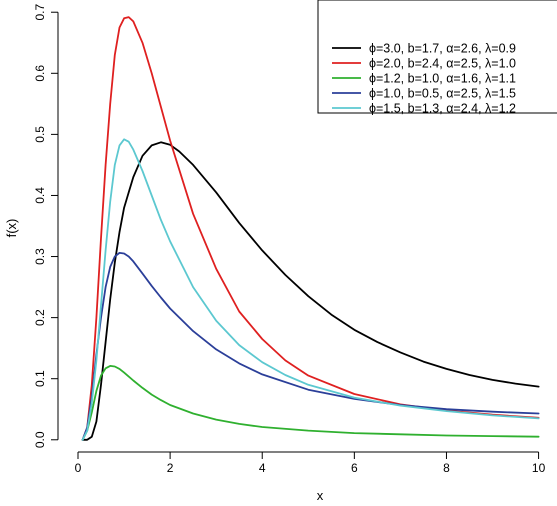 The width and height of the screenshot is (557, 506). What do you see at coordinates (170, 468) in the screenshot?
I see `x-tick-label: 2` at bounding box center [170, 468].